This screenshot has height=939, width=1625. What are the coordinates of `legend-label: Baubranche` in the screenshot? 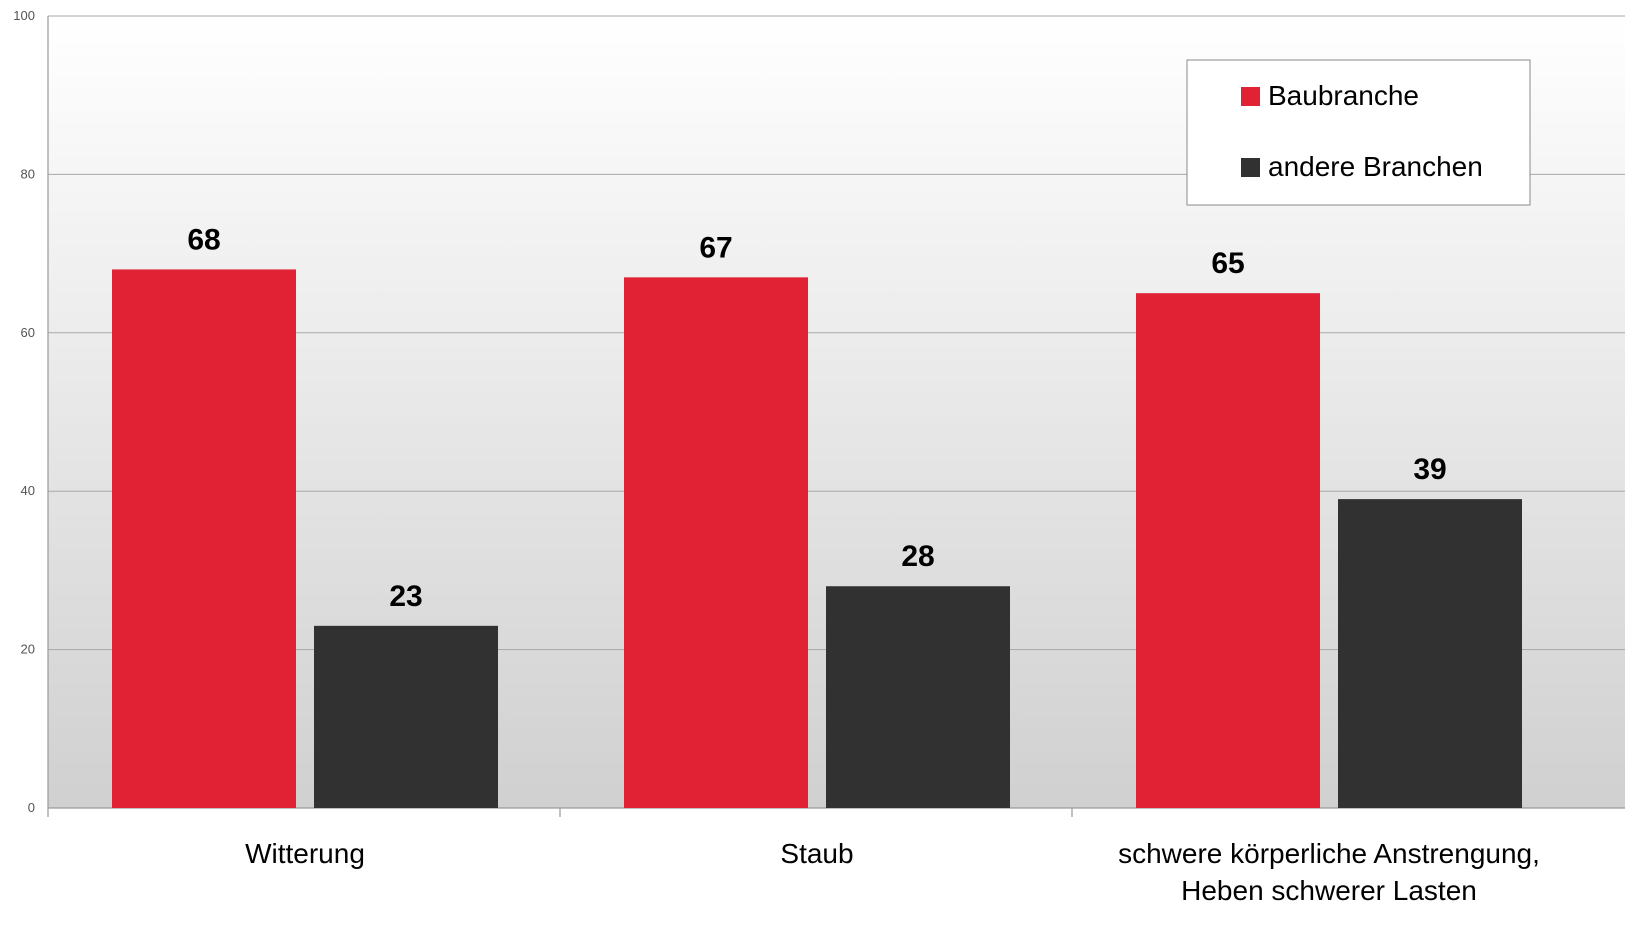 It's located at (1343, 95).